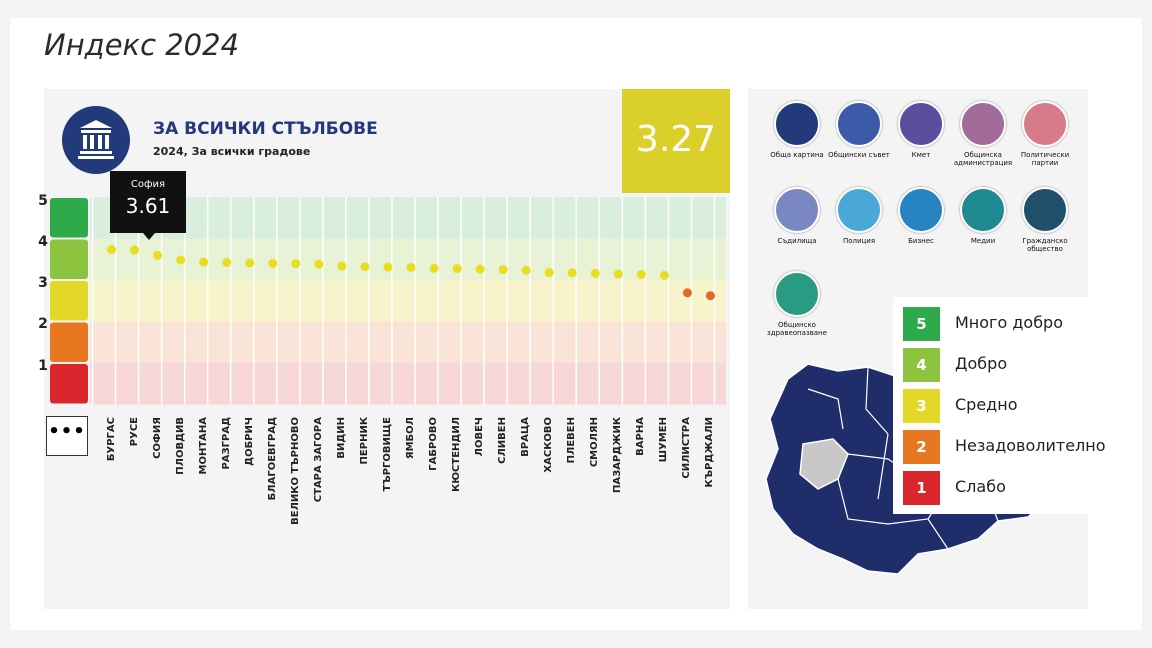 This screenshot has height=648, width=1152. What do you see at coordinates (921, 406) in the screenshot?
I see `legend-swatch: 3` at bounding box center [921, 406].